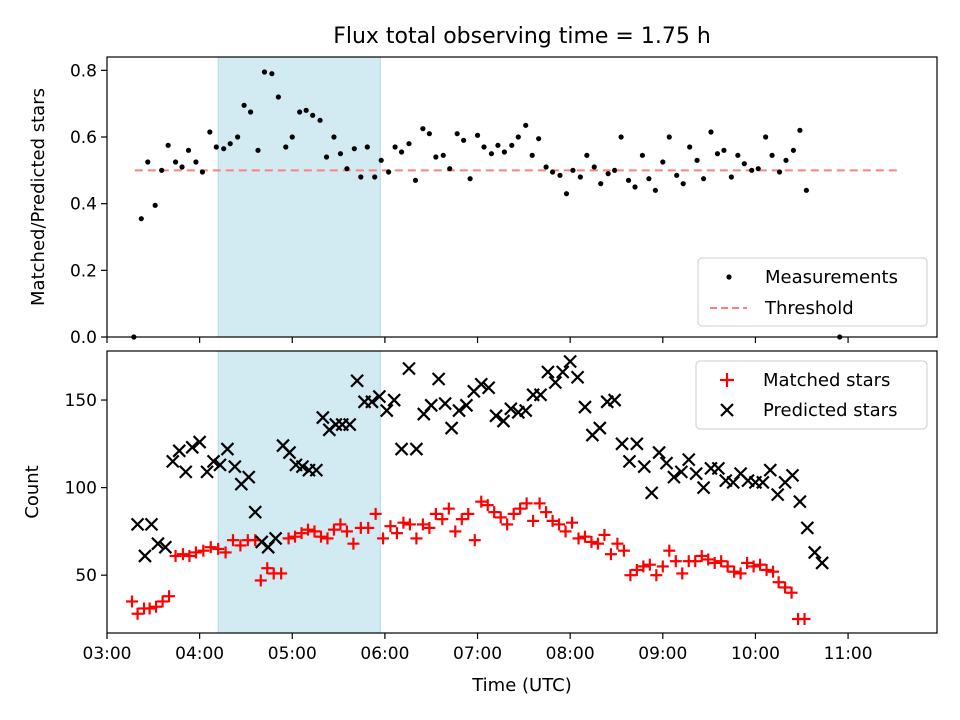  I want to click on x-axis-label: Time (UTC), so click(521, 685).